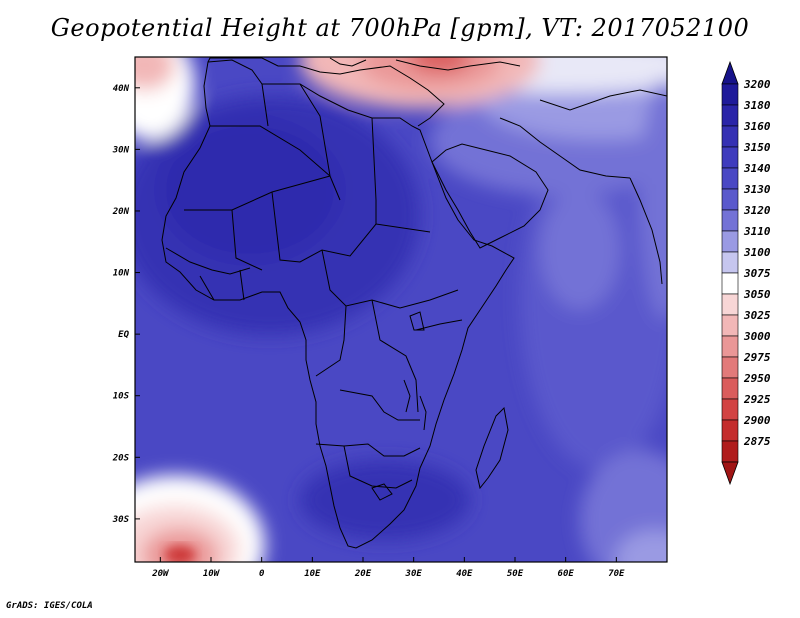 Image resolution: width=800 pixels, height=618 pixels. Describe the element at coordinates (757, 168) in the screenshot. I see `colorbar-label: 3140` at that location.